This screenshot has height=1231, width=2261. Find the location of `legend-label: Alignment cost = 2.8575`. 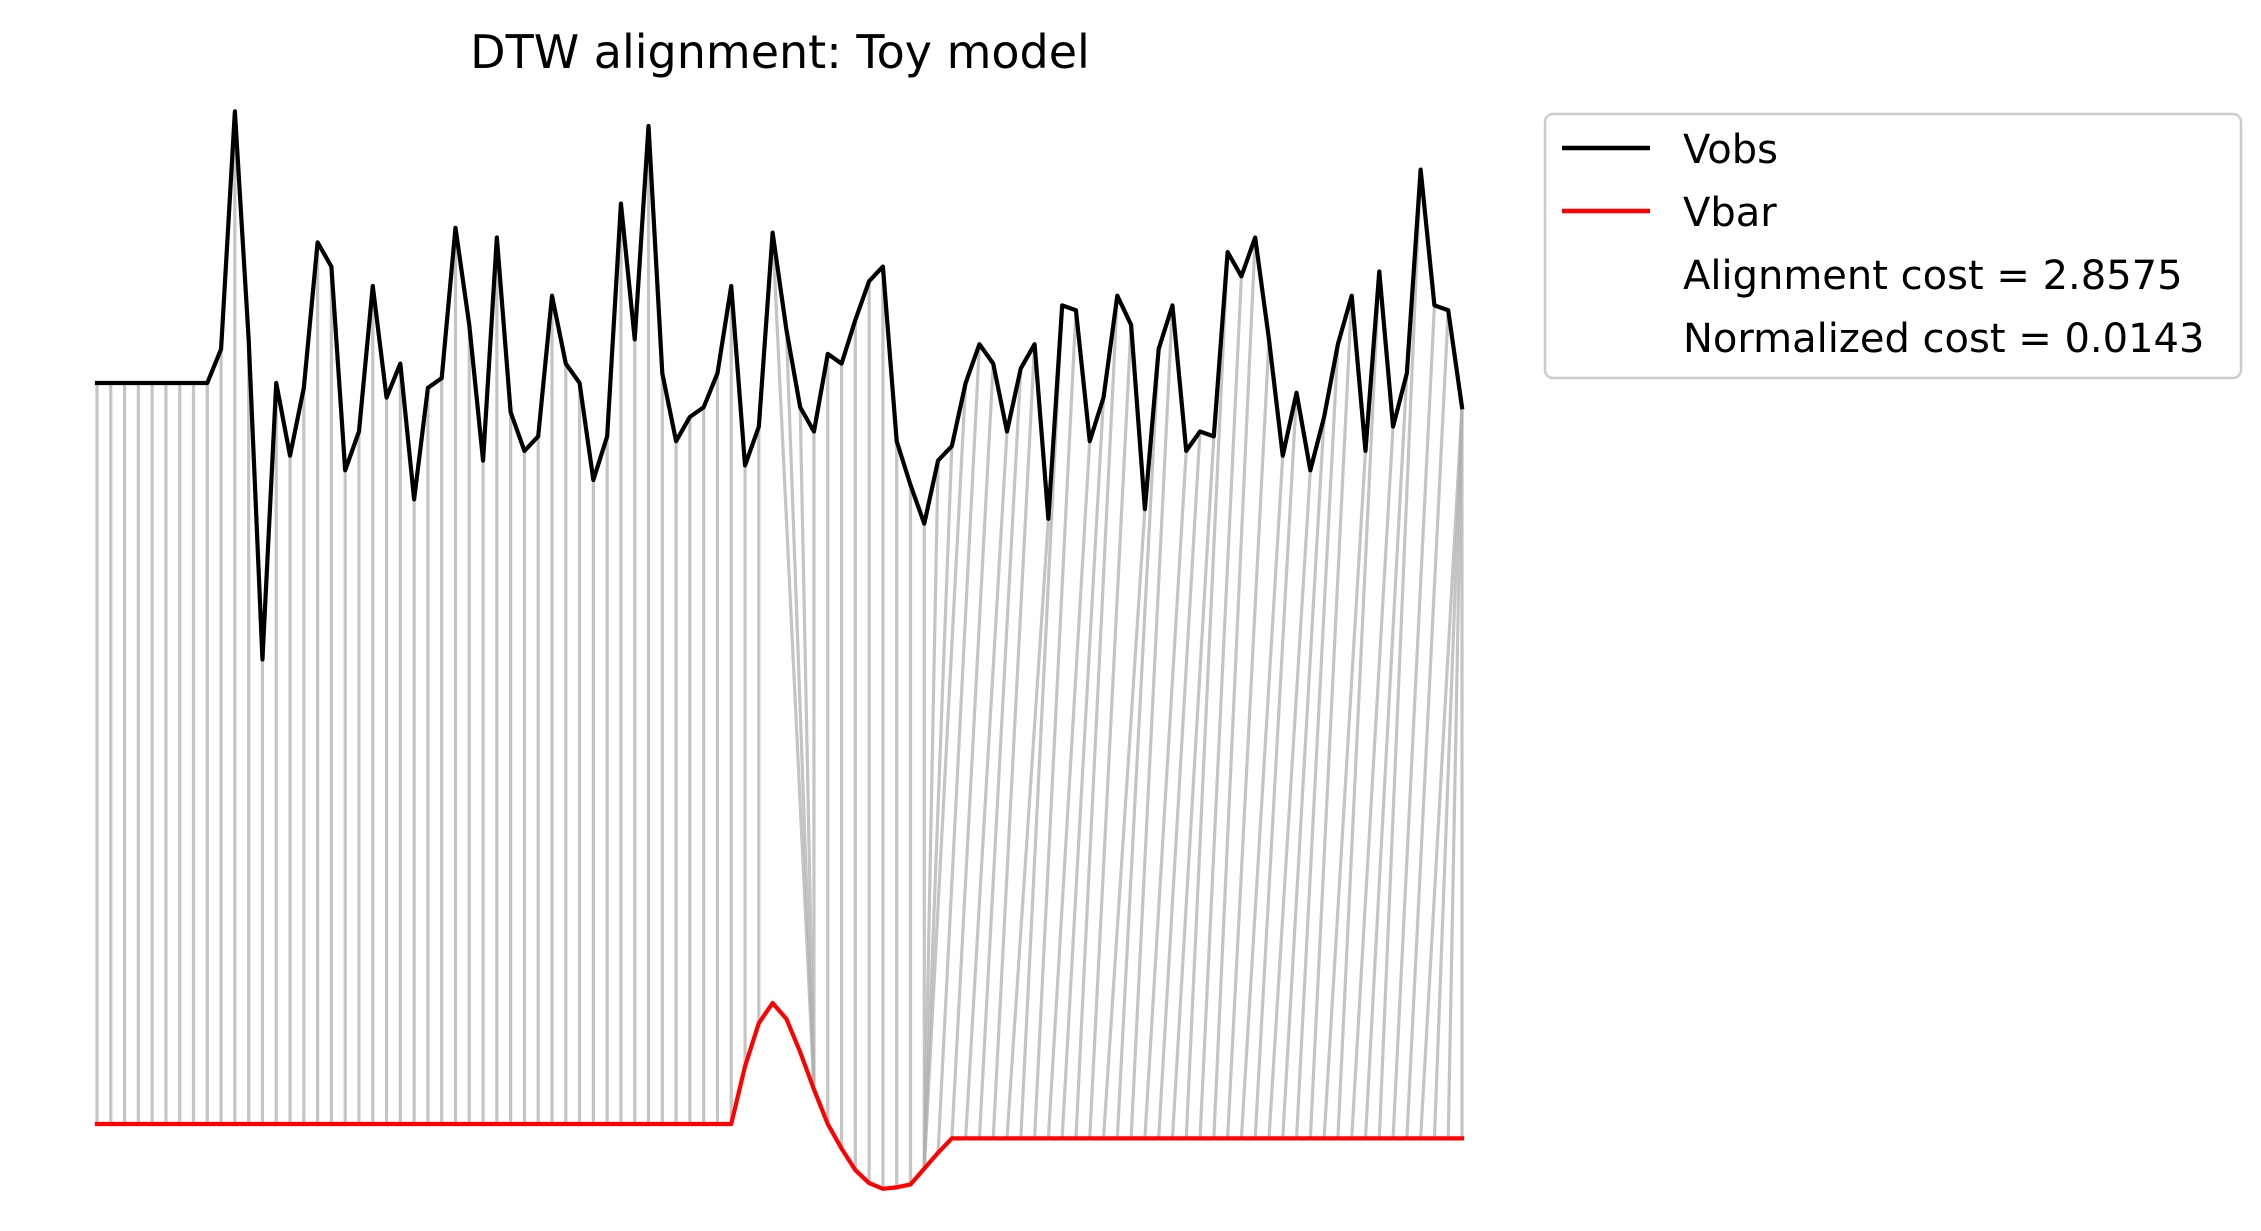

legend-label: Alignment cost = 2.8575 is located at coordinates (1933, 276).